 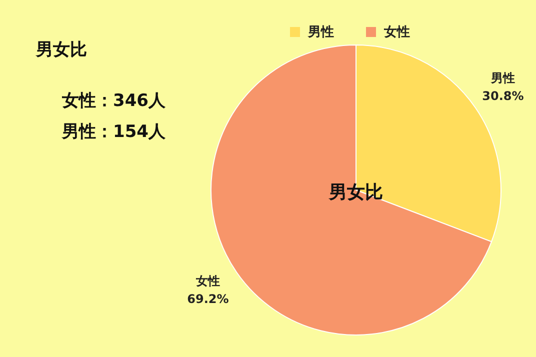 What do you see at coordinates (113, 101) in the screenshot?
I see `text: 女性：346人` at bounding box center [113, 101].